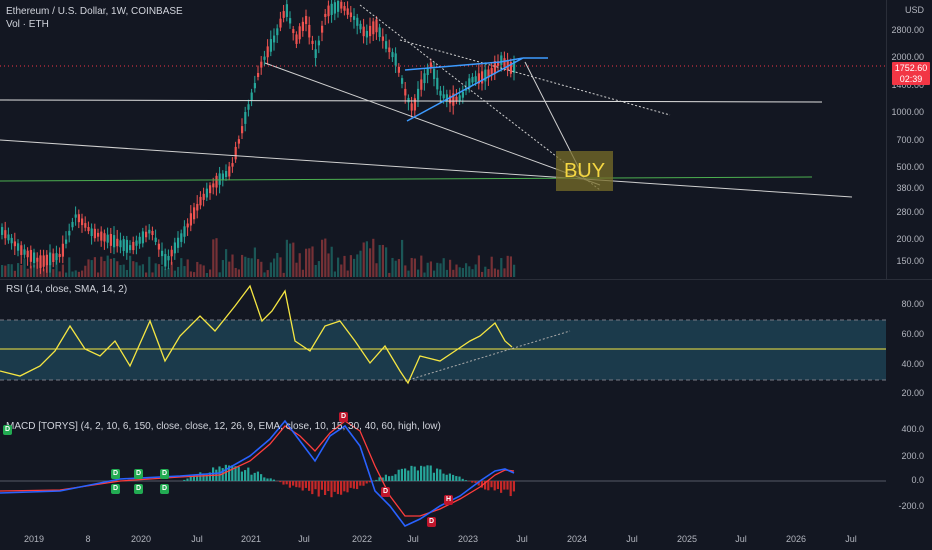 This screenshot has height=550, width=932. What do you see at coordinates (911, 68) in the screenshot?
I see `last-price-tag: 1752.60` at bounding box center [911, 68].